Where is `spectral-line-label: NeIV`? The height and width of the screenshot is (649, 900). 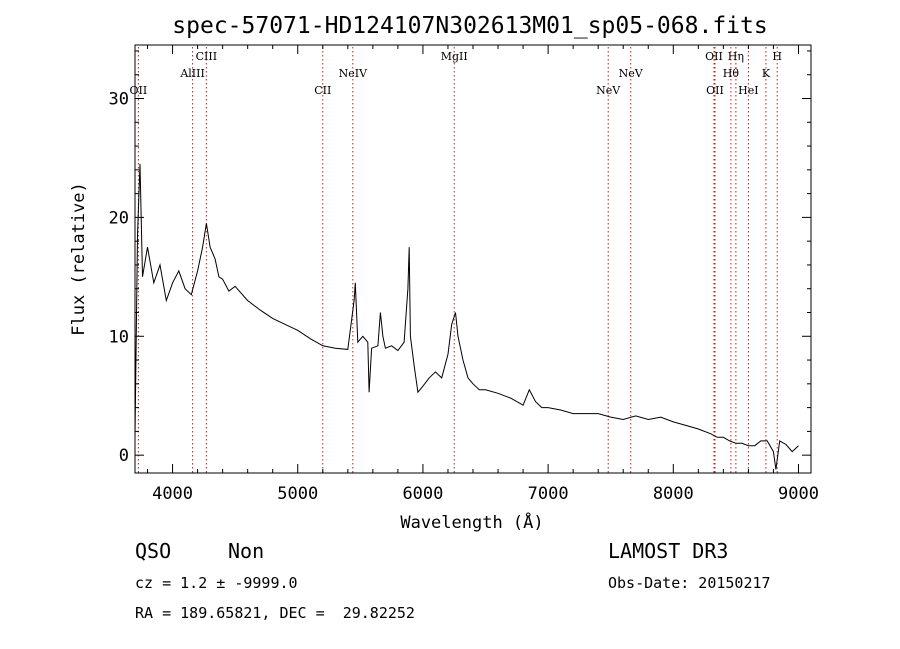
spectral-line-label: NeIV is located at coordinates (353, 73).